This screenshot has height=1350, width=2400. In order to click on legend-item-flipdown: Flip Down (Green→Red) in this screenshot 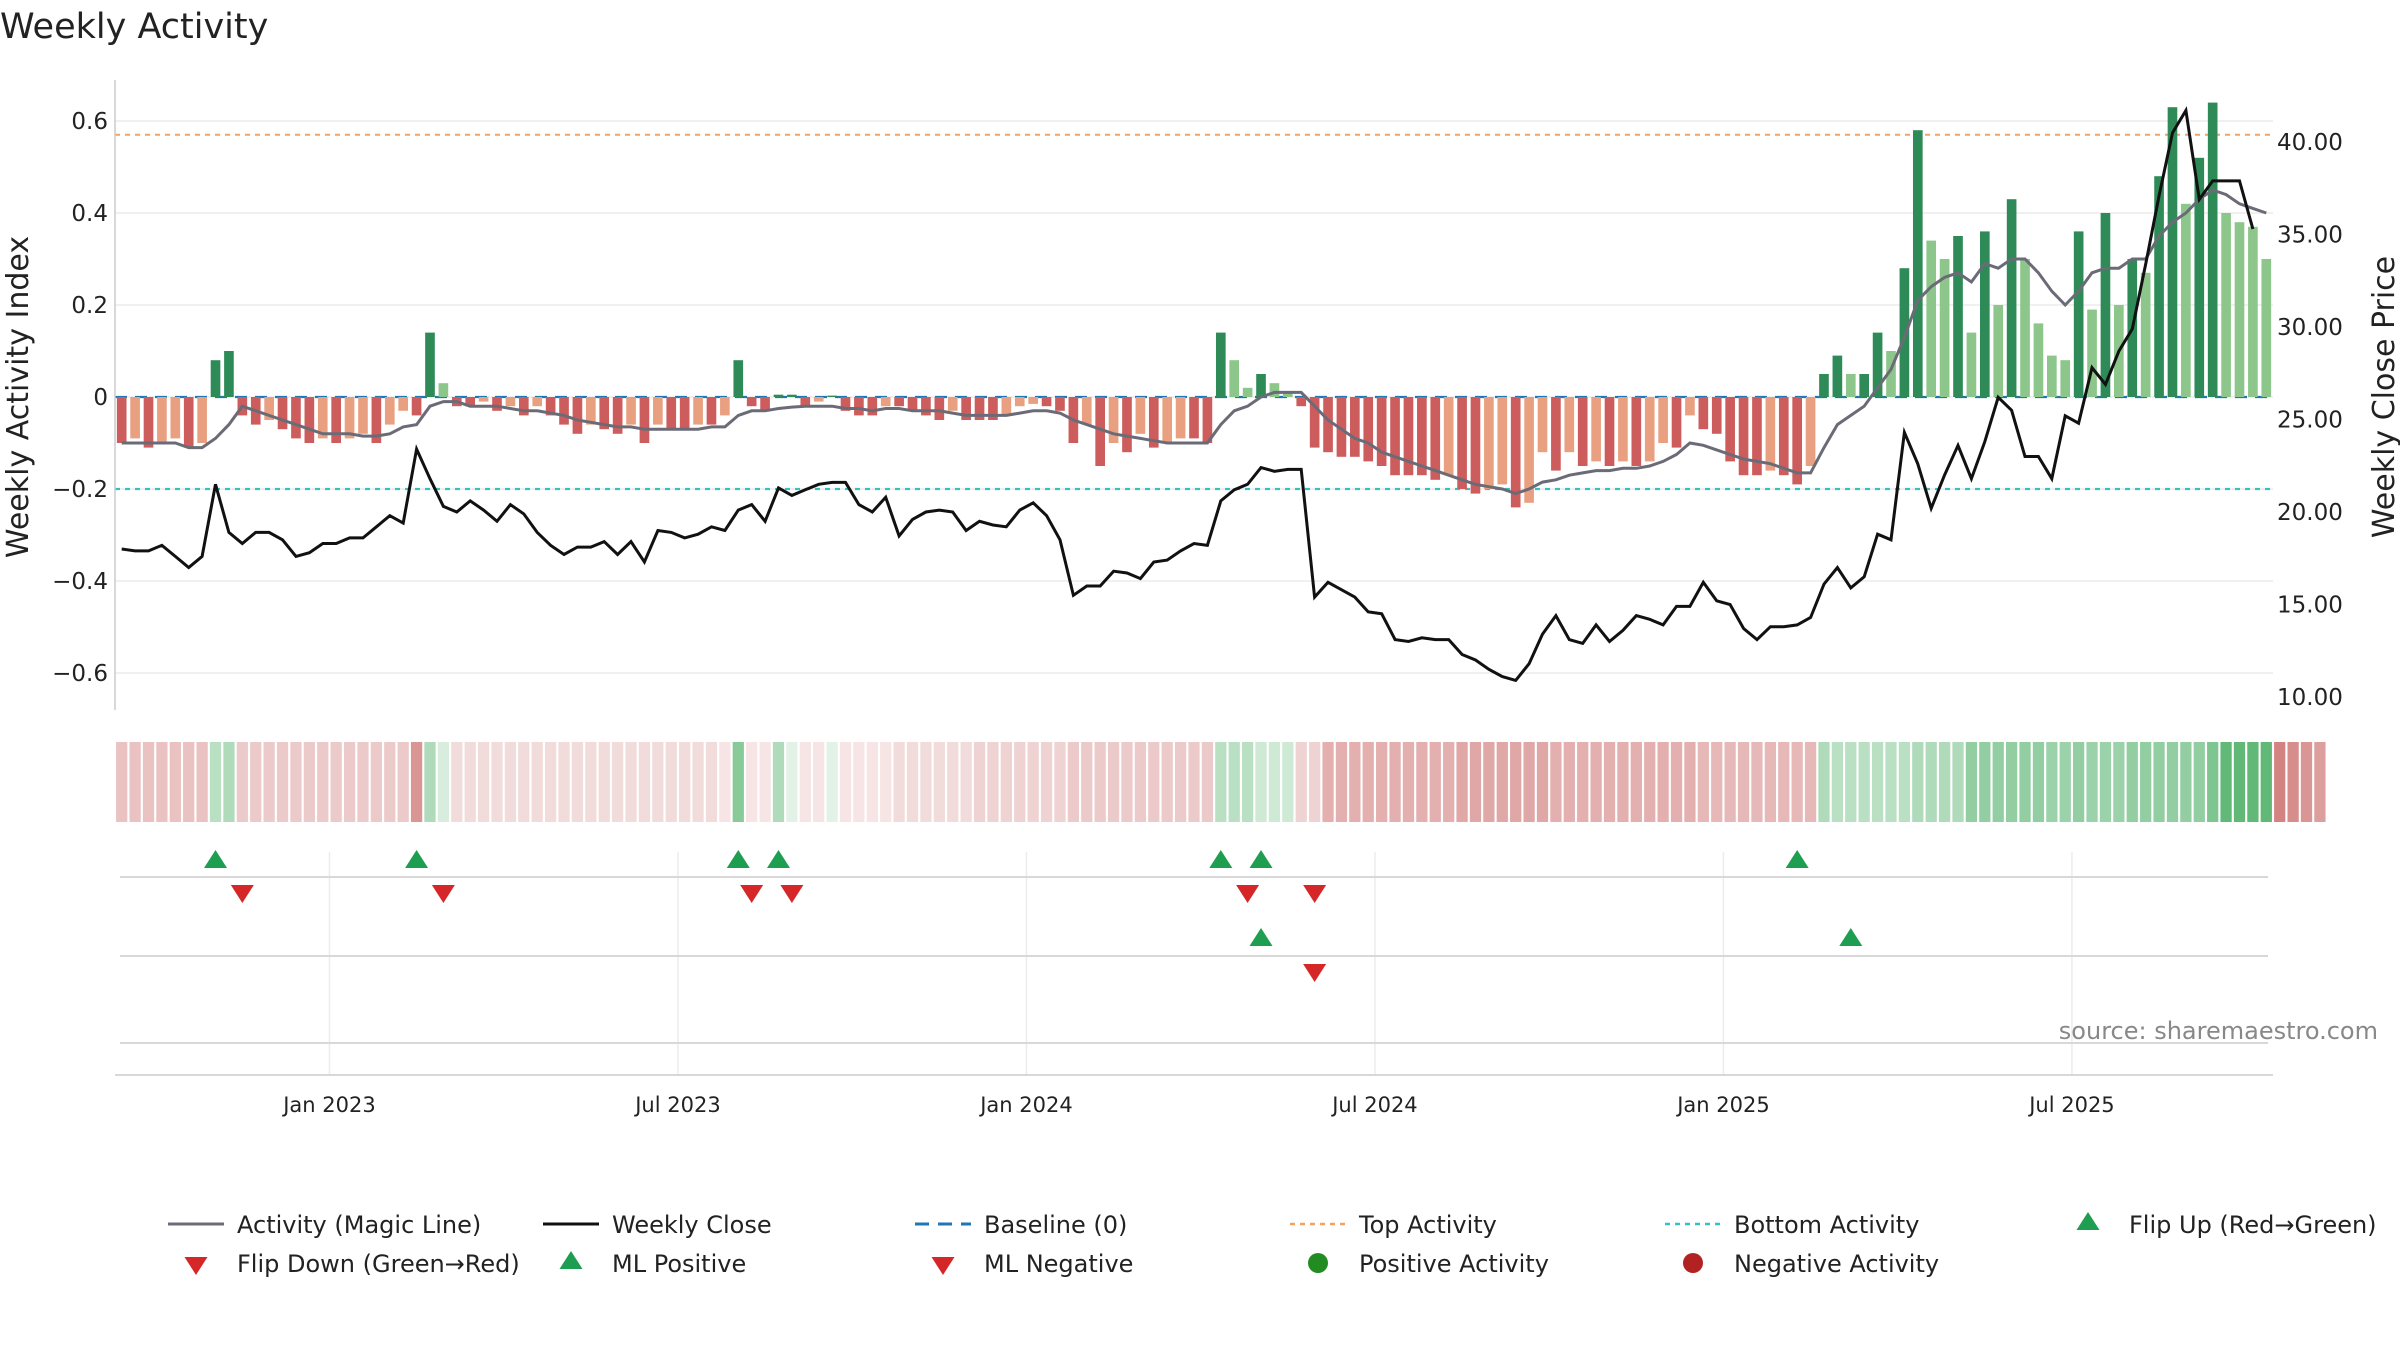, I will do `click(352, 1264)`.